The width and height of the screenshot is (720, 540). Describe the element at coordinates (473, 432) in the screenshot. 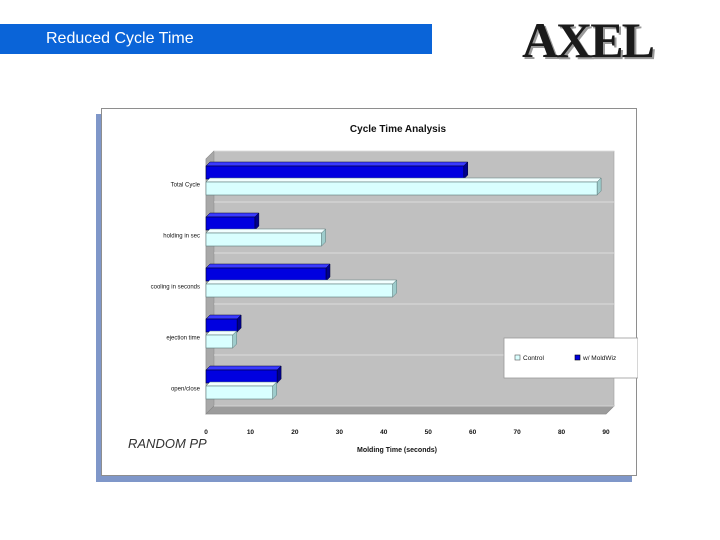

I see `x-tick-label: 60` at that location.